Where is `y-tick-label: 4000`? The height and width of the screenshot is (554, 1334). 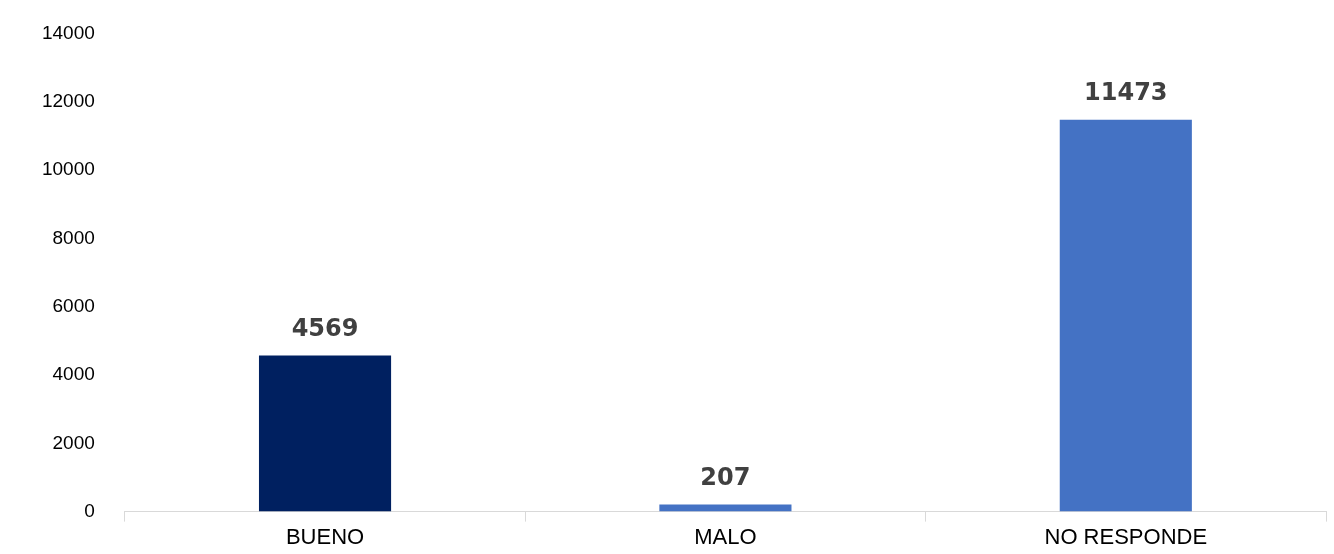 y-tick-label: 4000 is located at coordinates (73, 374).